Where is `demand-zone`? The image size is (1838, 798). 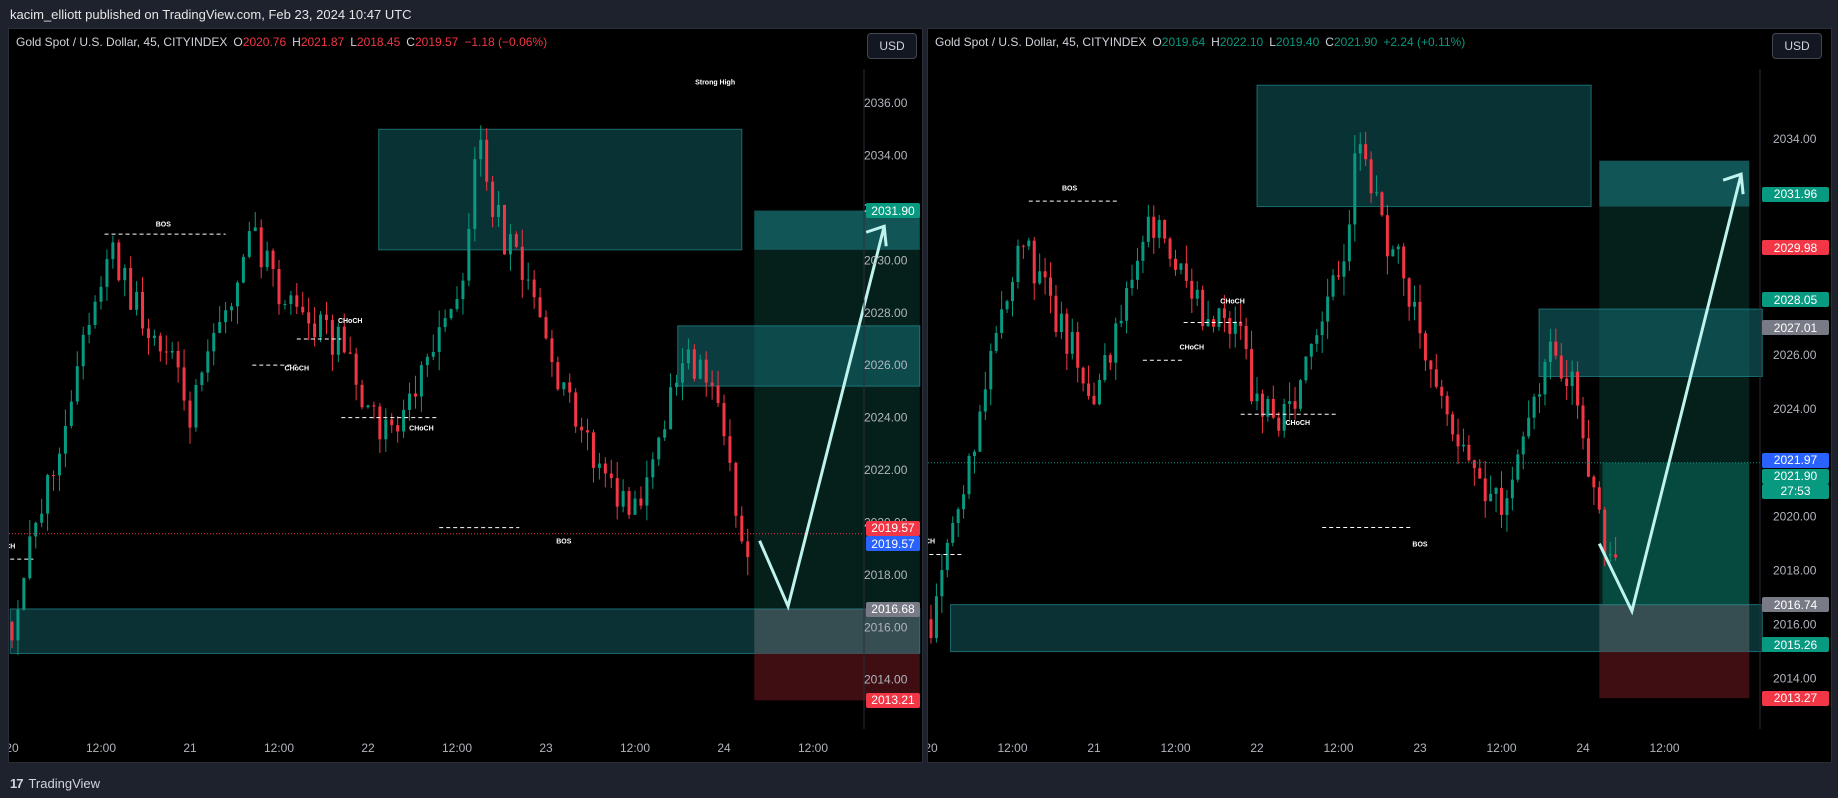 demand-zone is located at coordinates (1356, 628).